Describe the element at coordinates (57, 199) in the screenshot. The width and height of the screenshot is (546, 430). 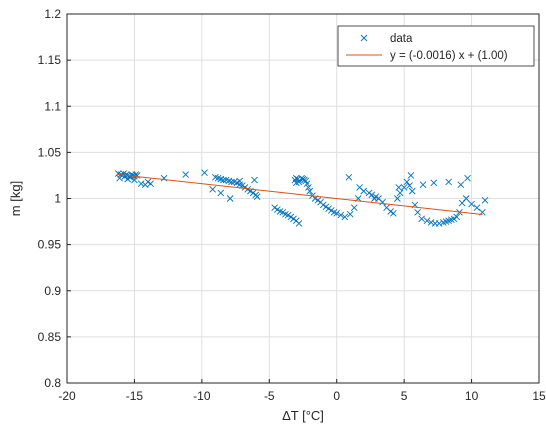
I see `y-tick-label: 1` at that location.